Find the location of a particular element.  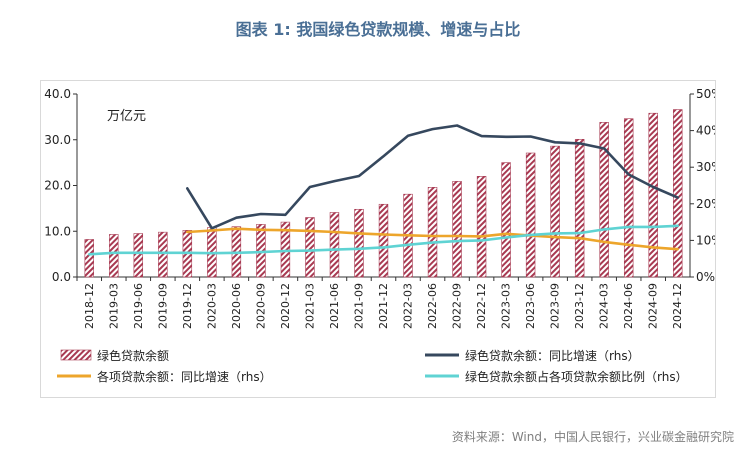

legend-label: 绿色贷款余额占各项贷款余额比例（rhs） is located at coordinates (576, 376).